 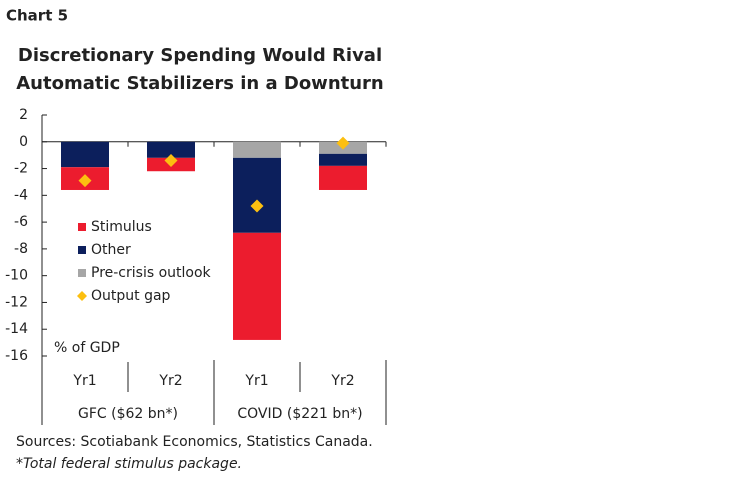 What do you see at coordinates (200, 83) in the screenshot?
I see `chart-title: Automatic Stabilizers in a Downturn` at bounding box center [200, 83].